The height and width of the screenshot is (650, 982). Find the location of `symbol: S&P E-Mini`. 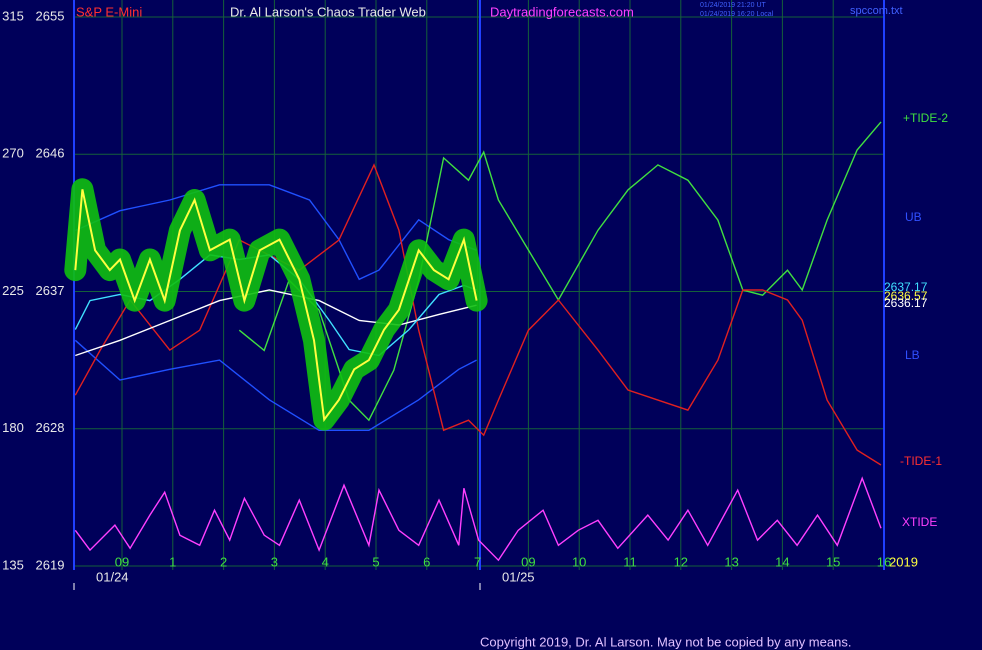

symbol: S&P E-Mini is located at coordinates (109, 11).